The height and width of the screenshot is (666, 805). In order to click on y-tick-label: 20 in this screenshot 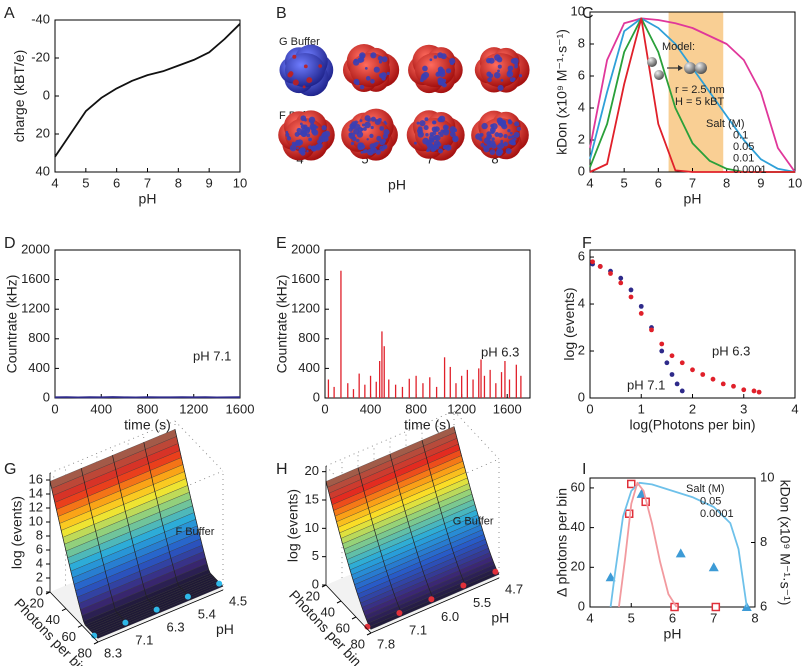, I will do `click(578, 566)`.